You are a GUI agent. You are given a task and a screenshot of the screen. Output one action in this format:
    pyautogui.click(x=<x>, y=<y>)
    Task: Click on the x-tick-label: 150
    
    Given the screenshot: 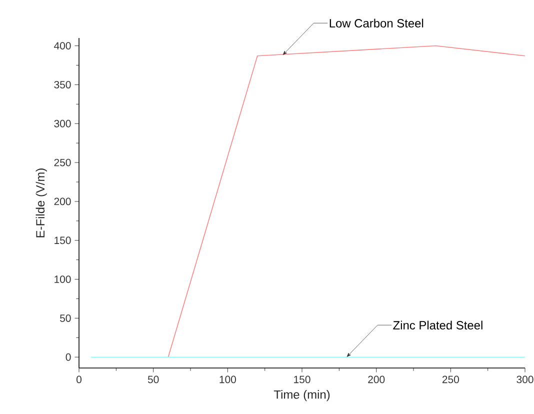 What is the action you would take?
    pyautogui.click(x=302, y=380)
    